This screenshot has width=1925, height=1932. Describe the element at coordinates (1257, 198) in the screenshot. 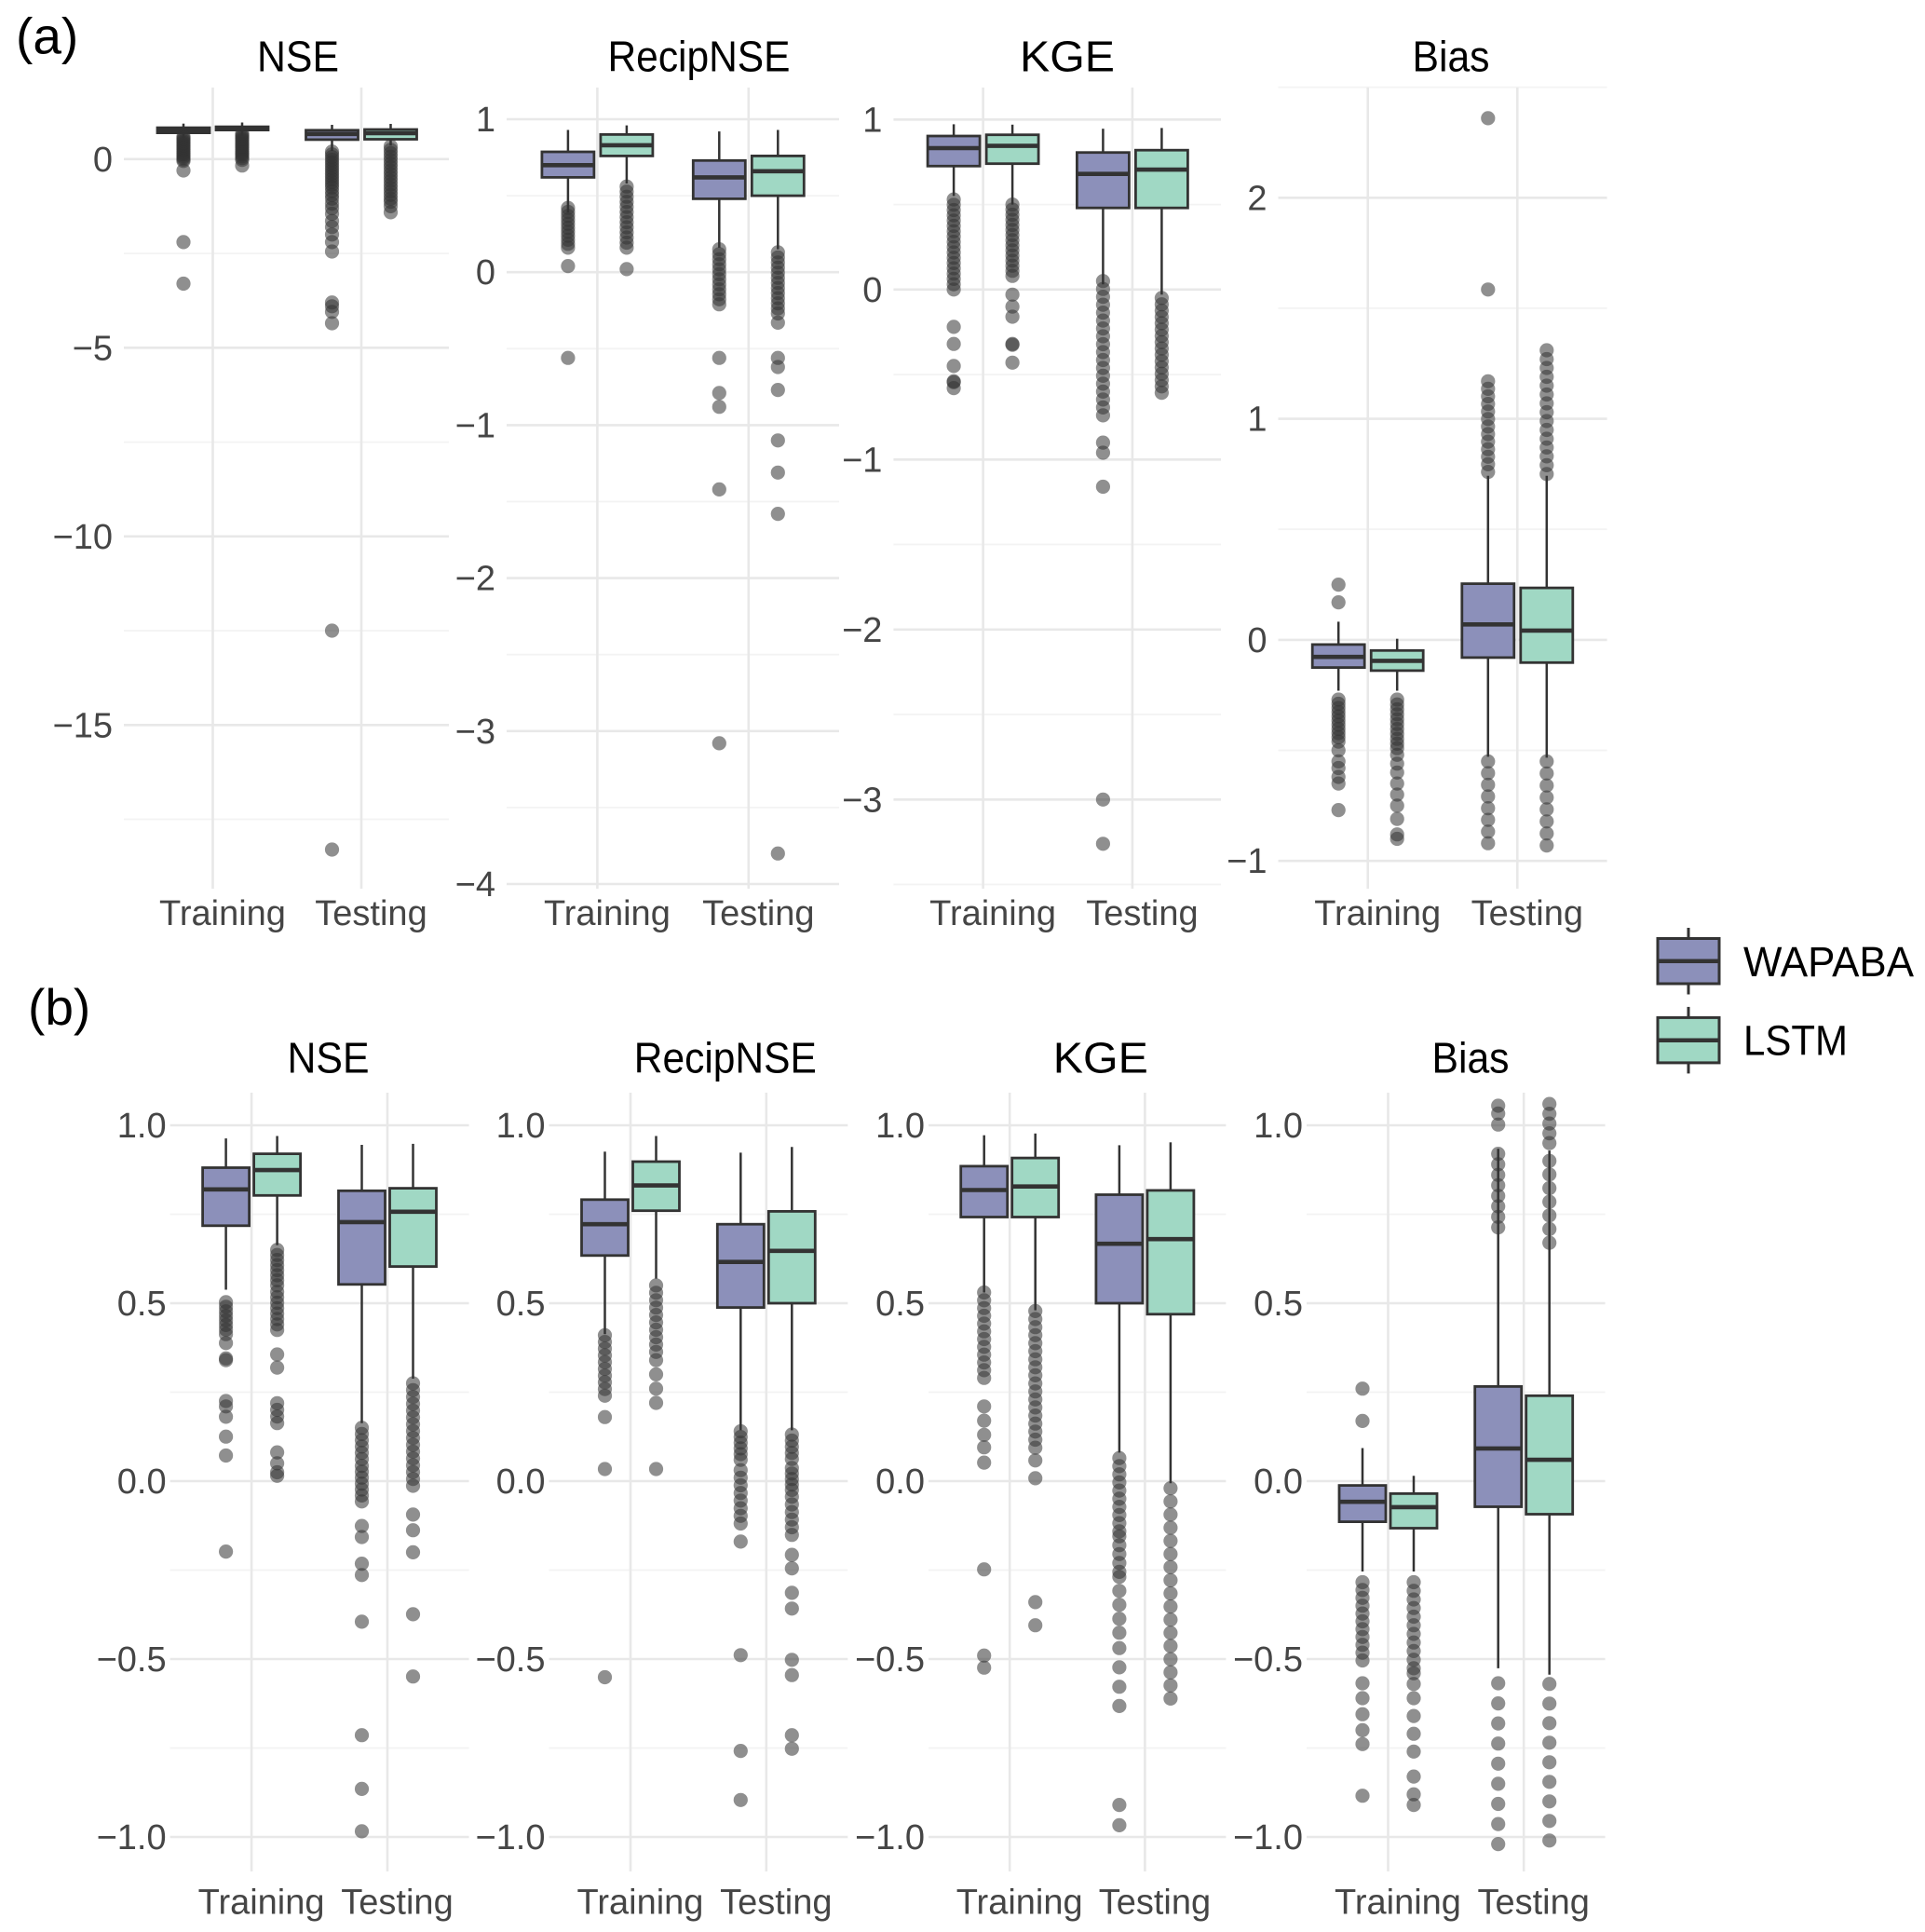

I see `svg-text: 2` at that location.